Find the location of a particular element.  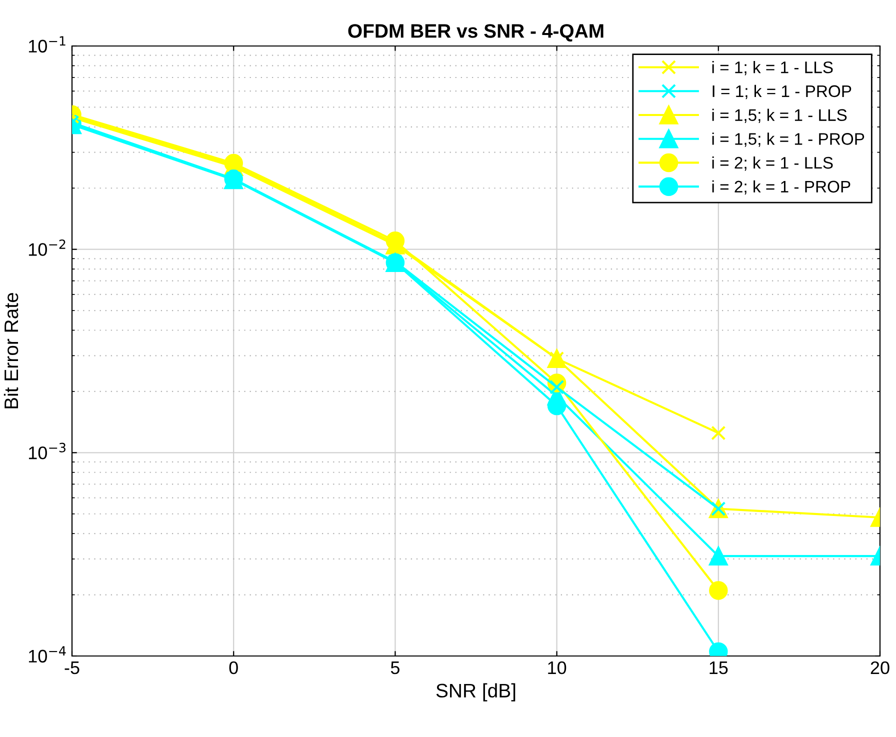

legend-label: I = 1; k = 1 - PROP is located at coordinates (782, 92).